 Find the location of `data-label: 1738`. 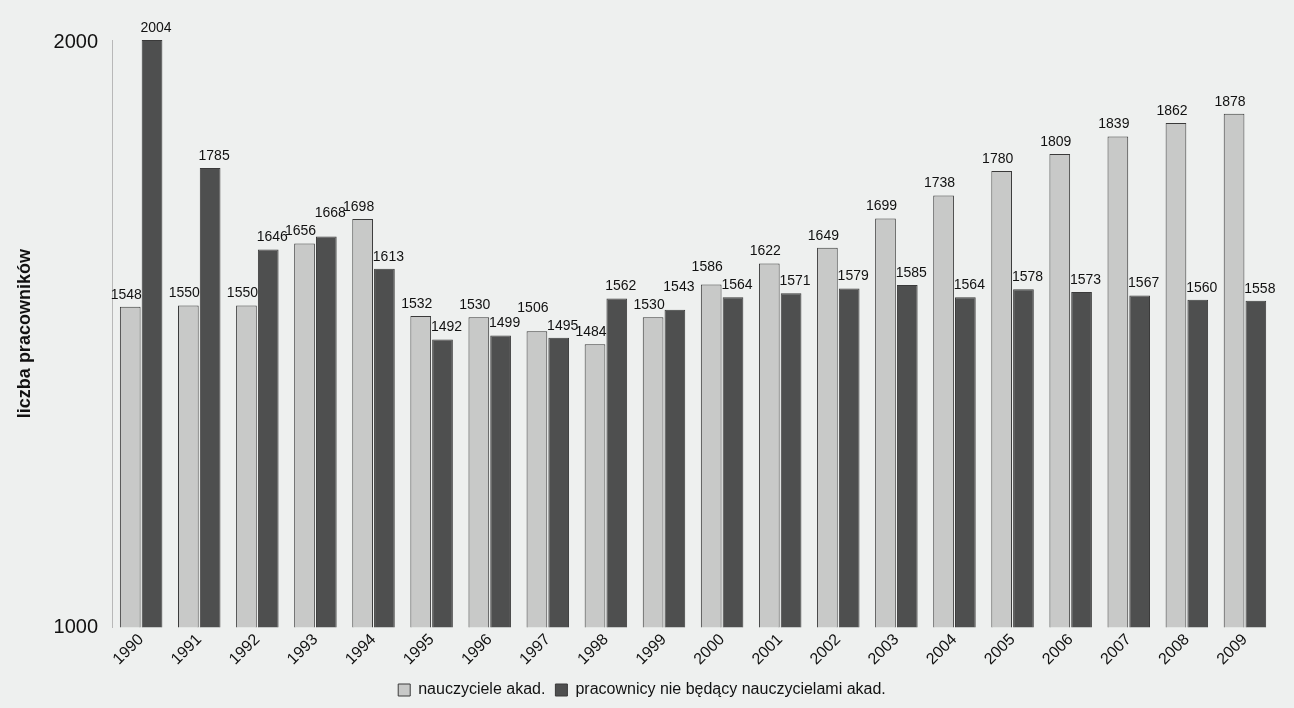

data-label: 1738 is located at coordinates (940, 182).